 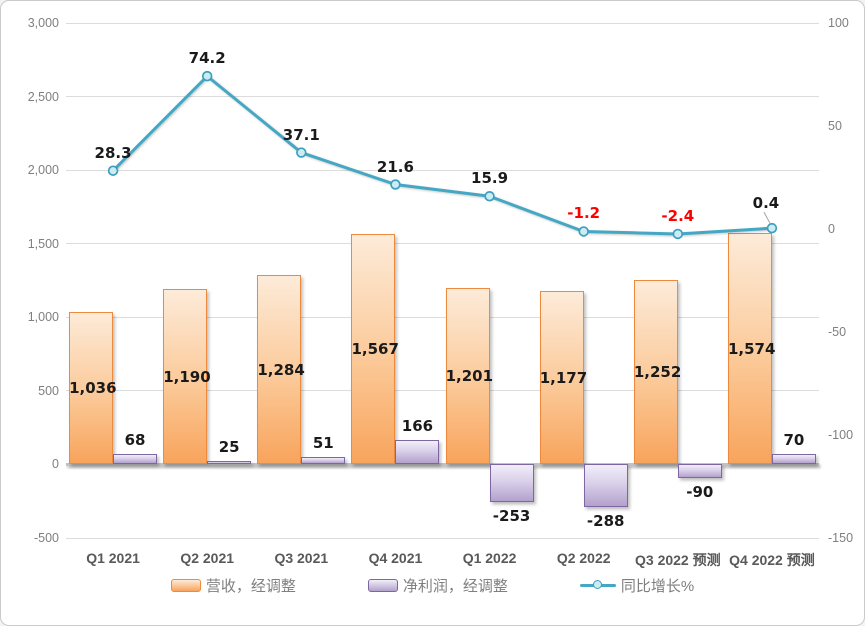 I want to click on revenue-bar-label: 1,201, so click(x=469, y=376).